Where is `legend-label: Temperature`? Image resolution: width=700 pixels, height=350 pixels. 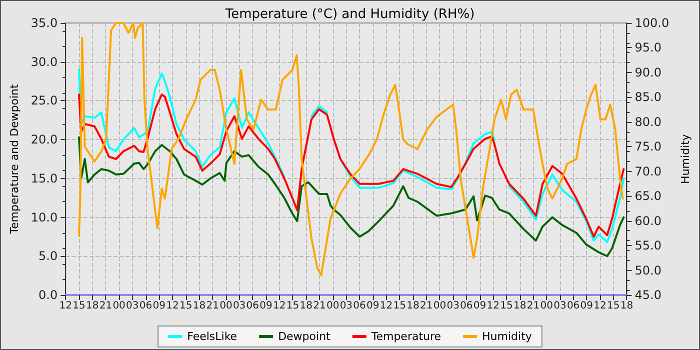
legend-label: Temperature is located at coordinates (406, 336).